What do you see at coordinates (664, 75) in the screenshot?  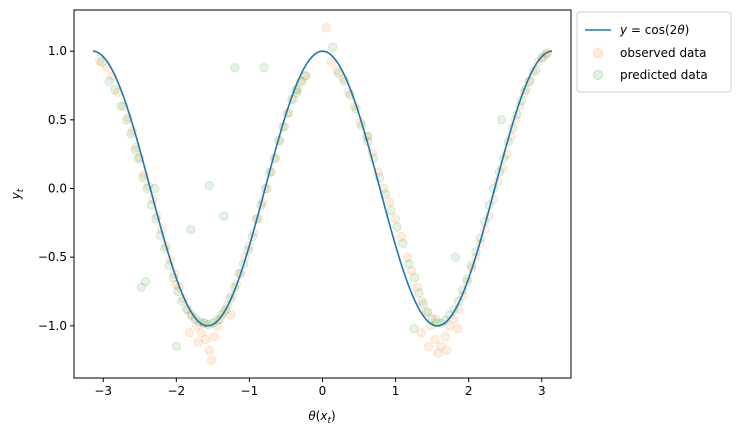 I see `legend-label-predicted: predicted data` at bounding box center [664, 75].